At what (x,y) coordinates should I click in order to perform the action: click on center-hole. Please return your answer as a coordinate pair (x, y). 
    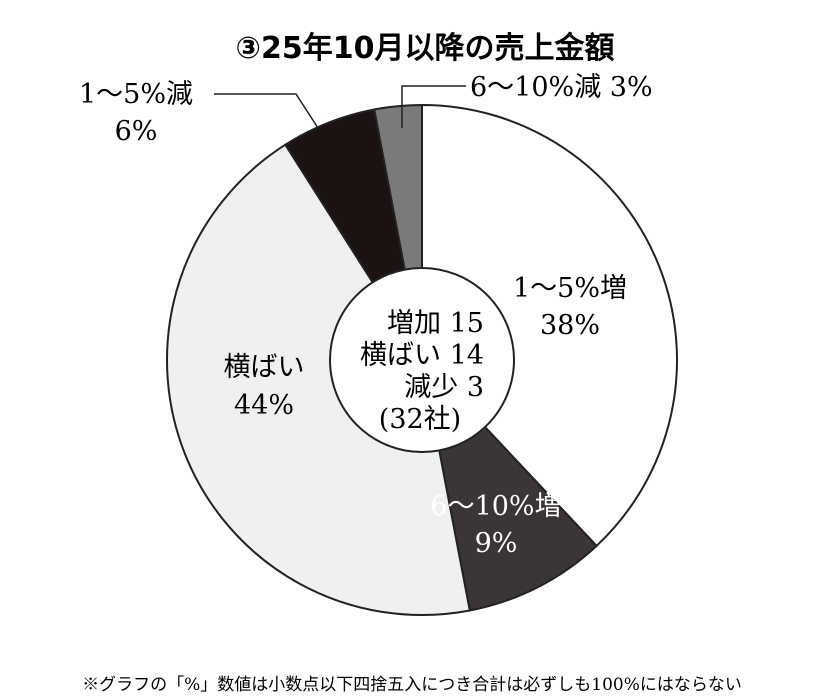
    Looking at the image, I should click on (422, 360).